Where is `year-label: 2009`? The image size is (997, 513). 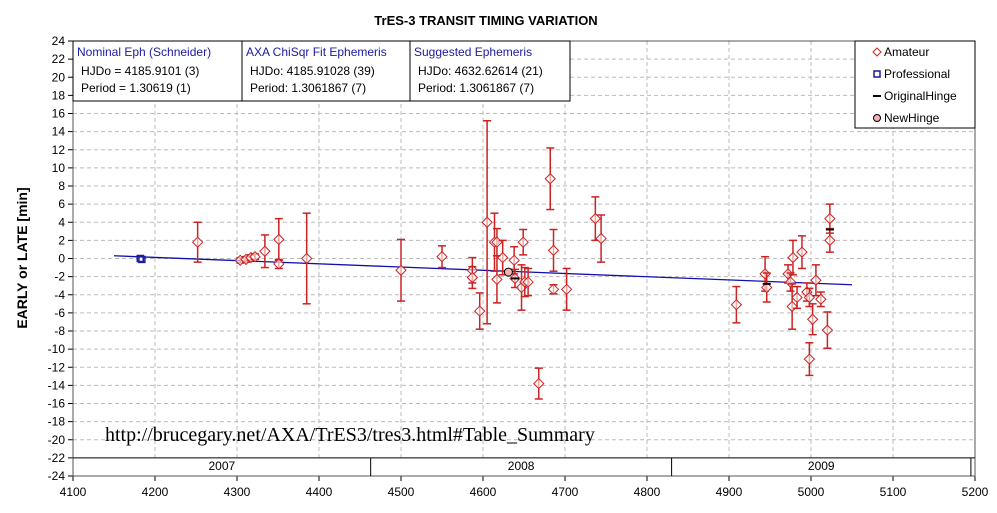
year-label: 2009 is located at coordinates (821, 466).